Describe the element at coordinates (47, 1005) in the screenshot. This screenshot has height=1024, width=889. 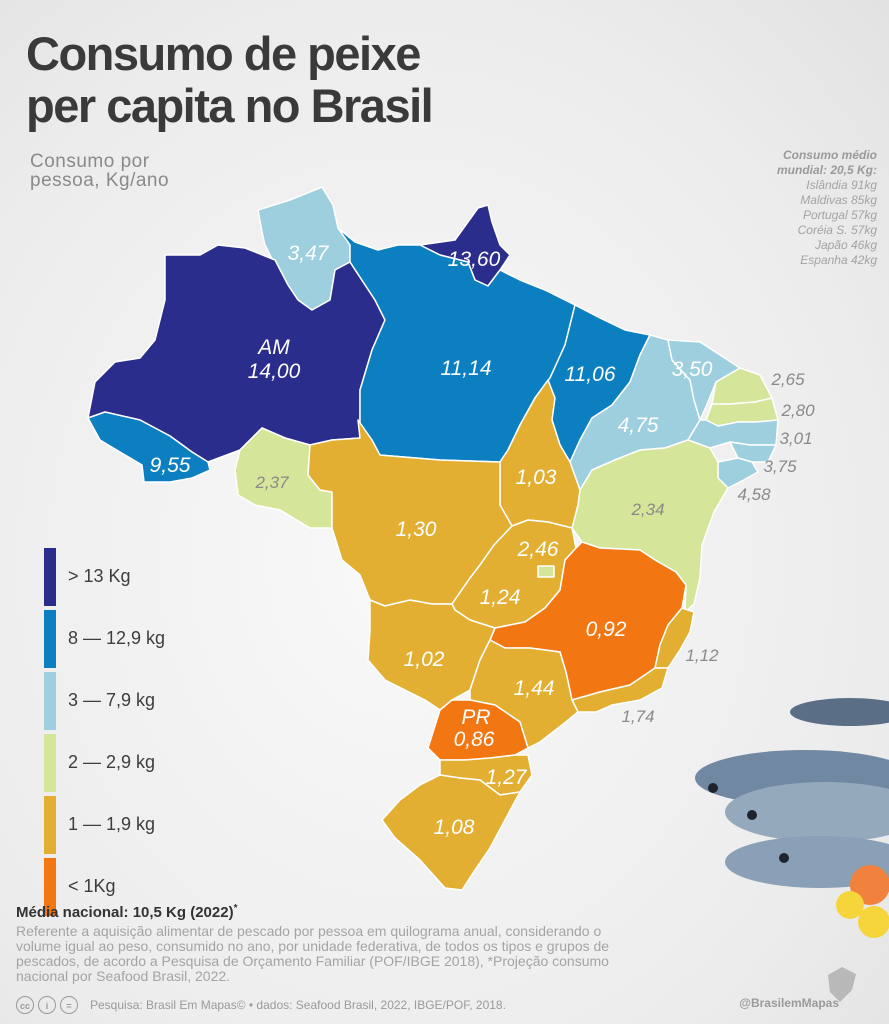
I see `cc-by-icon: i` at that location.